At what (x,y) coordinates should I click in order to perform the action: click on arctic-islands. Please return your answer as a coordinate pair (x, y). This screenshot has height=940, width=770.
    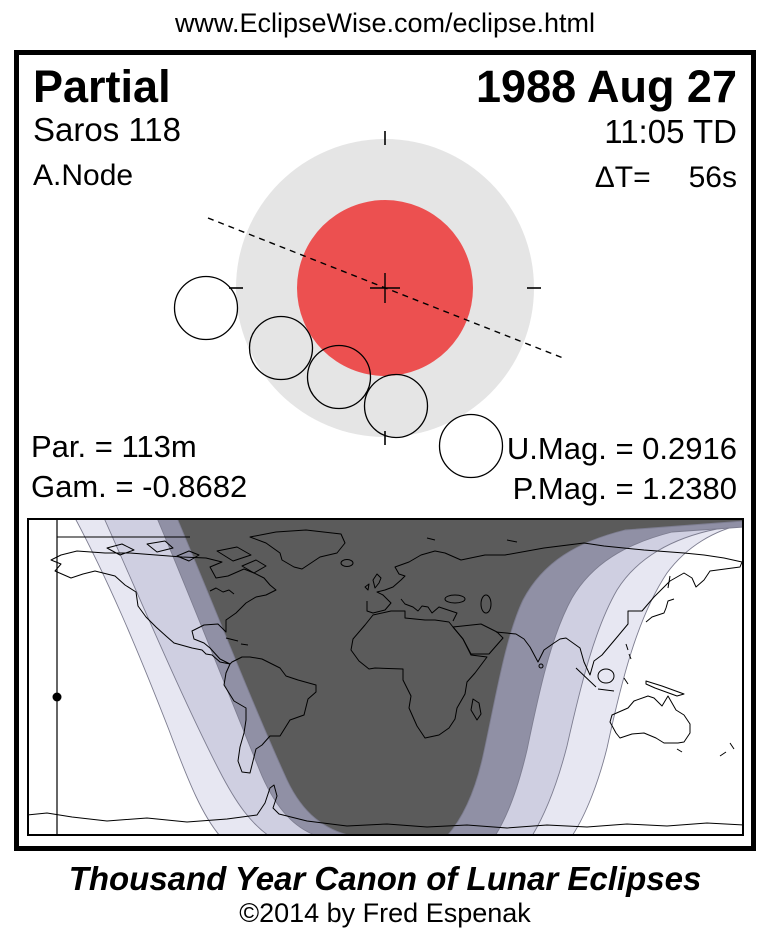
    Looking at the image, I should click on (287, 555).